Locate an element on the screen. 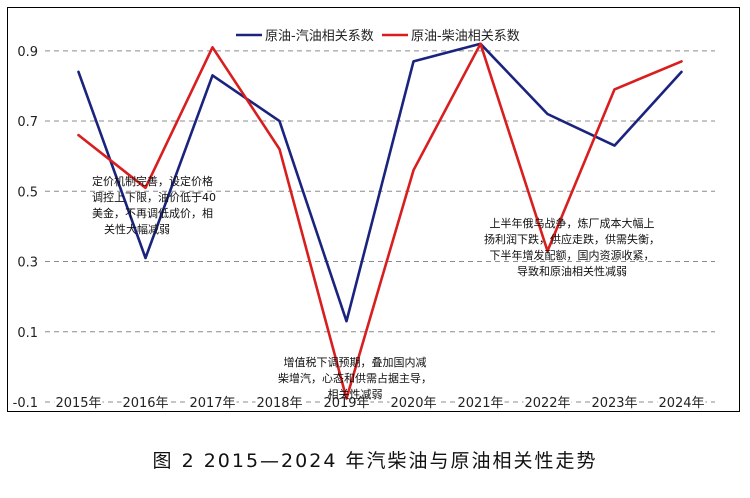 Image resolution: width=750 pixels, height=498 pixels. annotation-line: 柴增汽，心态和供需占据主导， is located at coordinates (355, 378).